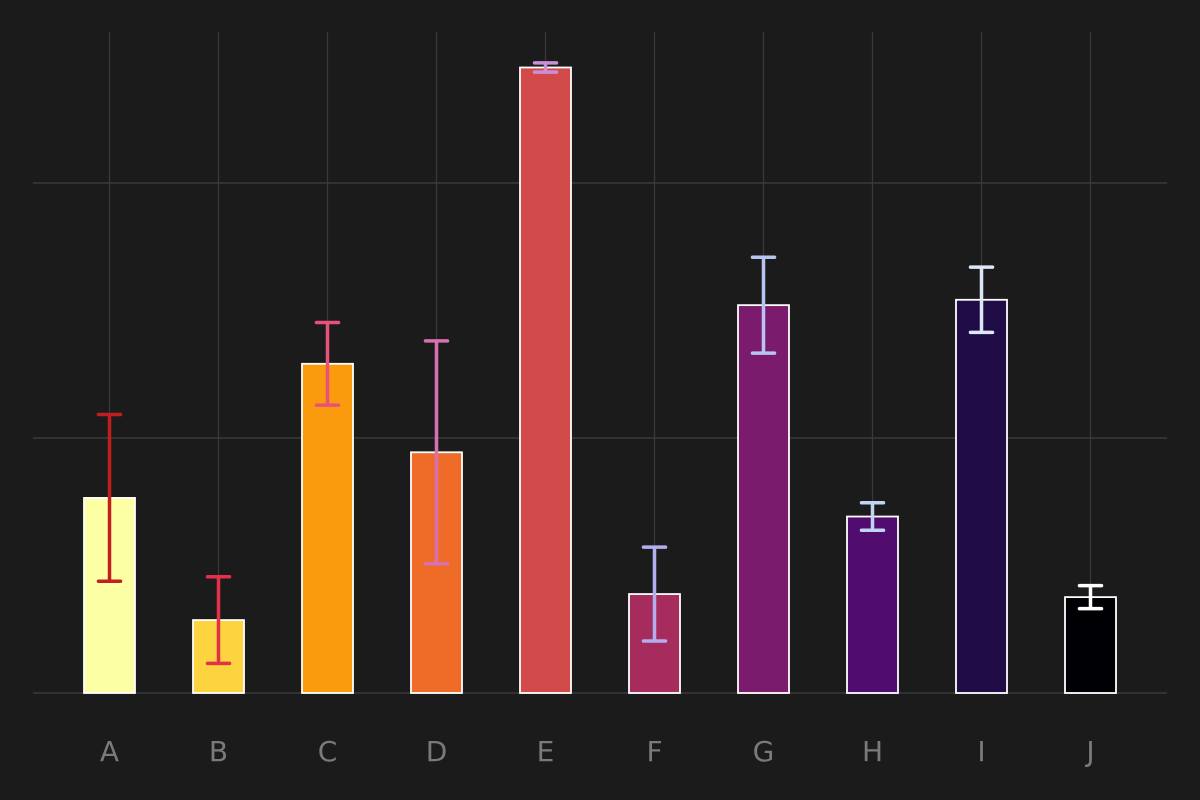  I want to click on error-bar-J, so click(1090, 597).